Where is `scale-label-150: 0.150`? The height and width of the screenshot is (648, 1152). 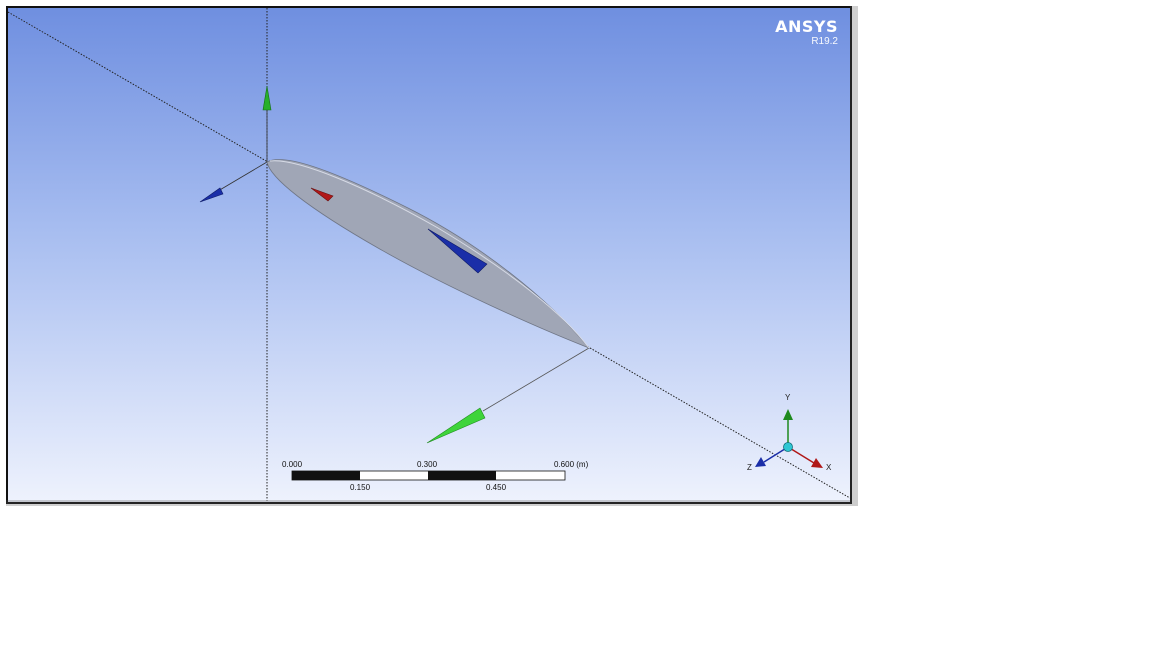 scale-label-150: 0.150 is located at coordinates (360, 487).